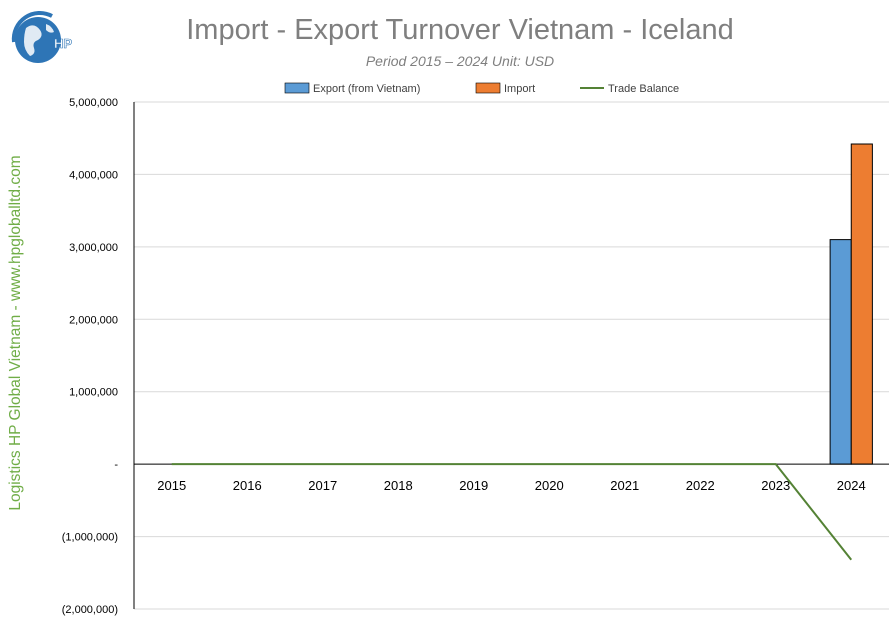  Describe the element at coordinates (322, 485) in the screenshot. I see `x-tick-label: 2017` at that location.